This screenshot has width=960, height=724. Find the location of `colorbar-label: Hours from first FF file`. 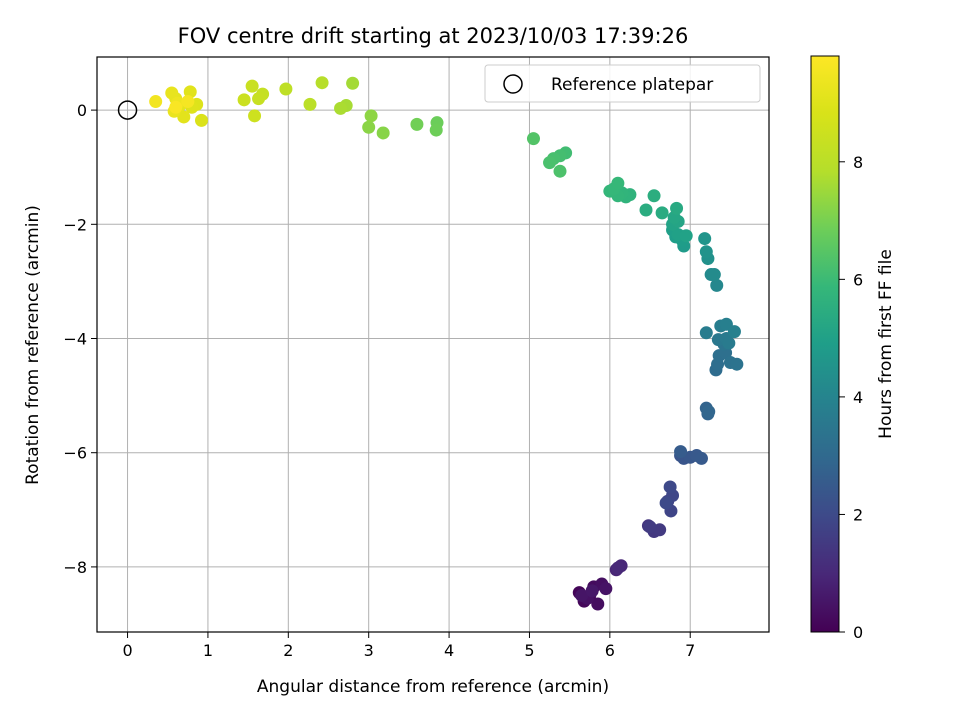

colorbar-label: Hours from first FF file is located at coordinates (886, 344).